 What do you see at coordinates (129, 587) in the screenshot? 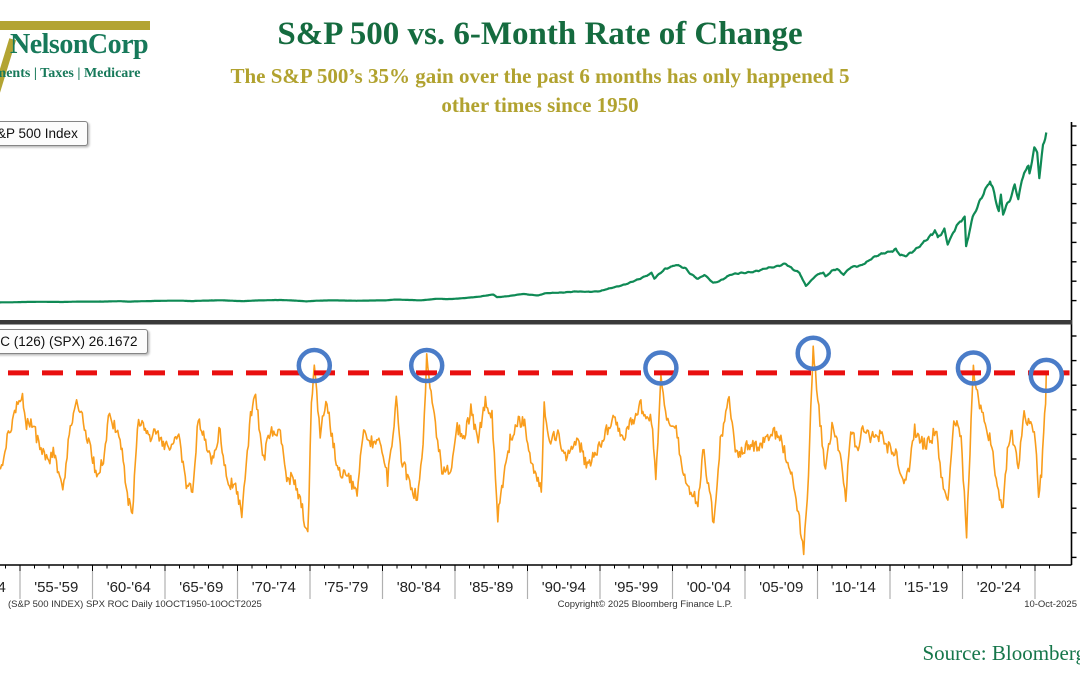
I see `x-axis-bin-label: '60-'64` at bounding box center [129, 587].